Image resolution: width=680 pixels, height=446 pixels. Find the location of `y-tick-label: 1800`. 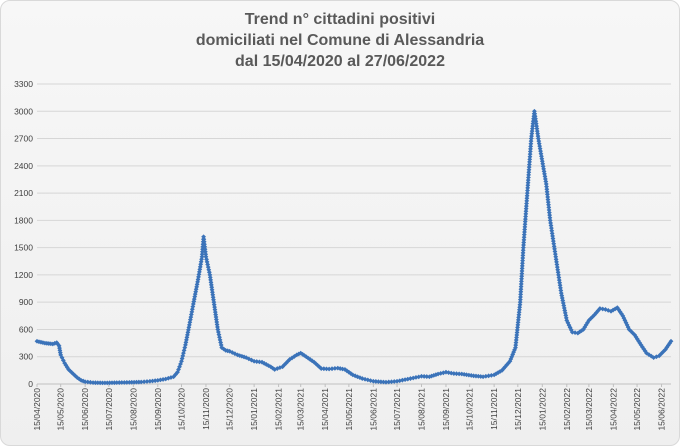

y-tick-label: 1800 is located at coordinates (23, 220).